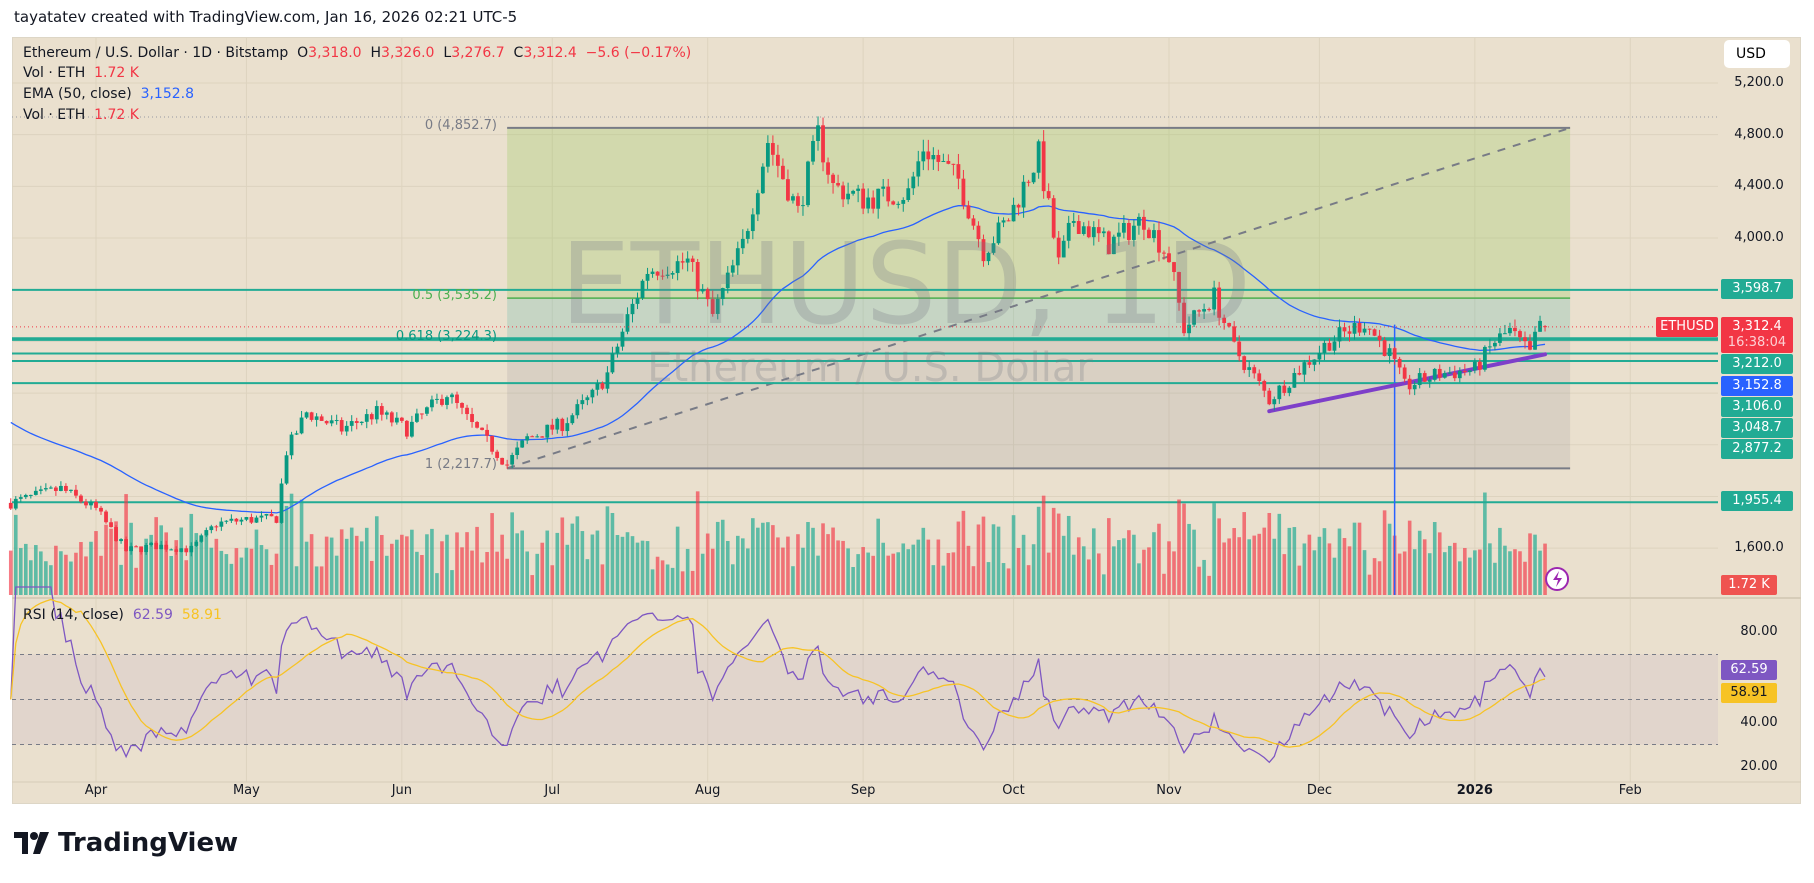 This screenshot has width=1814, height=883. What do you see at coordinates (1757, 449) in the screenshot?
I see `price-tag-level: 2,877.2` at bounding box center [1757, 449].